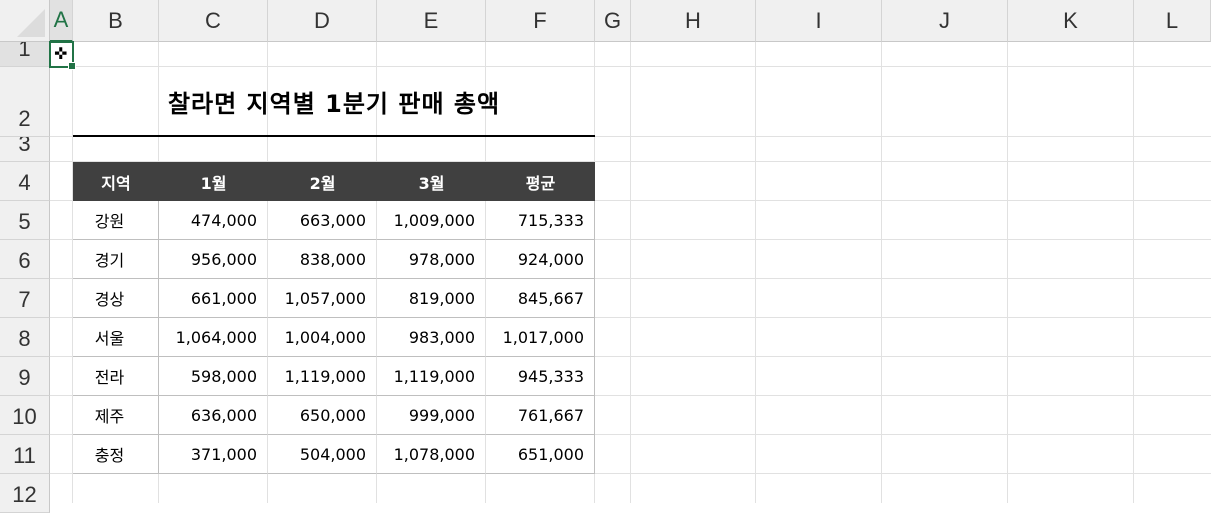 The height and width of the screenshot is (513, 1211). I want to click on column-header-K: K, so click(1071, 21).